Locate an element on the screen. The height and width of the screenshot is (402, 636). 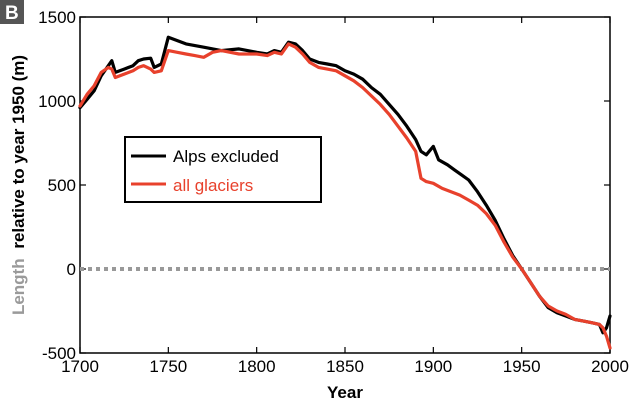
y-tick-label: 500 is located at coordinates (62, 185).